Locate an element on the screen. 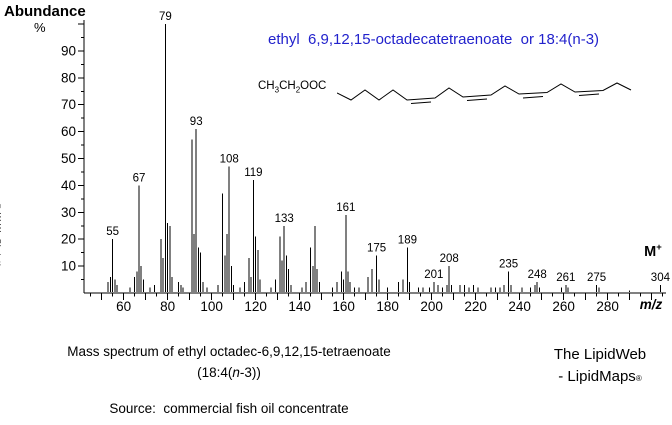 Image resolution: width=672 pixels, height=425 pixels. peak-label: 261 is located at coordinates (565, 278).